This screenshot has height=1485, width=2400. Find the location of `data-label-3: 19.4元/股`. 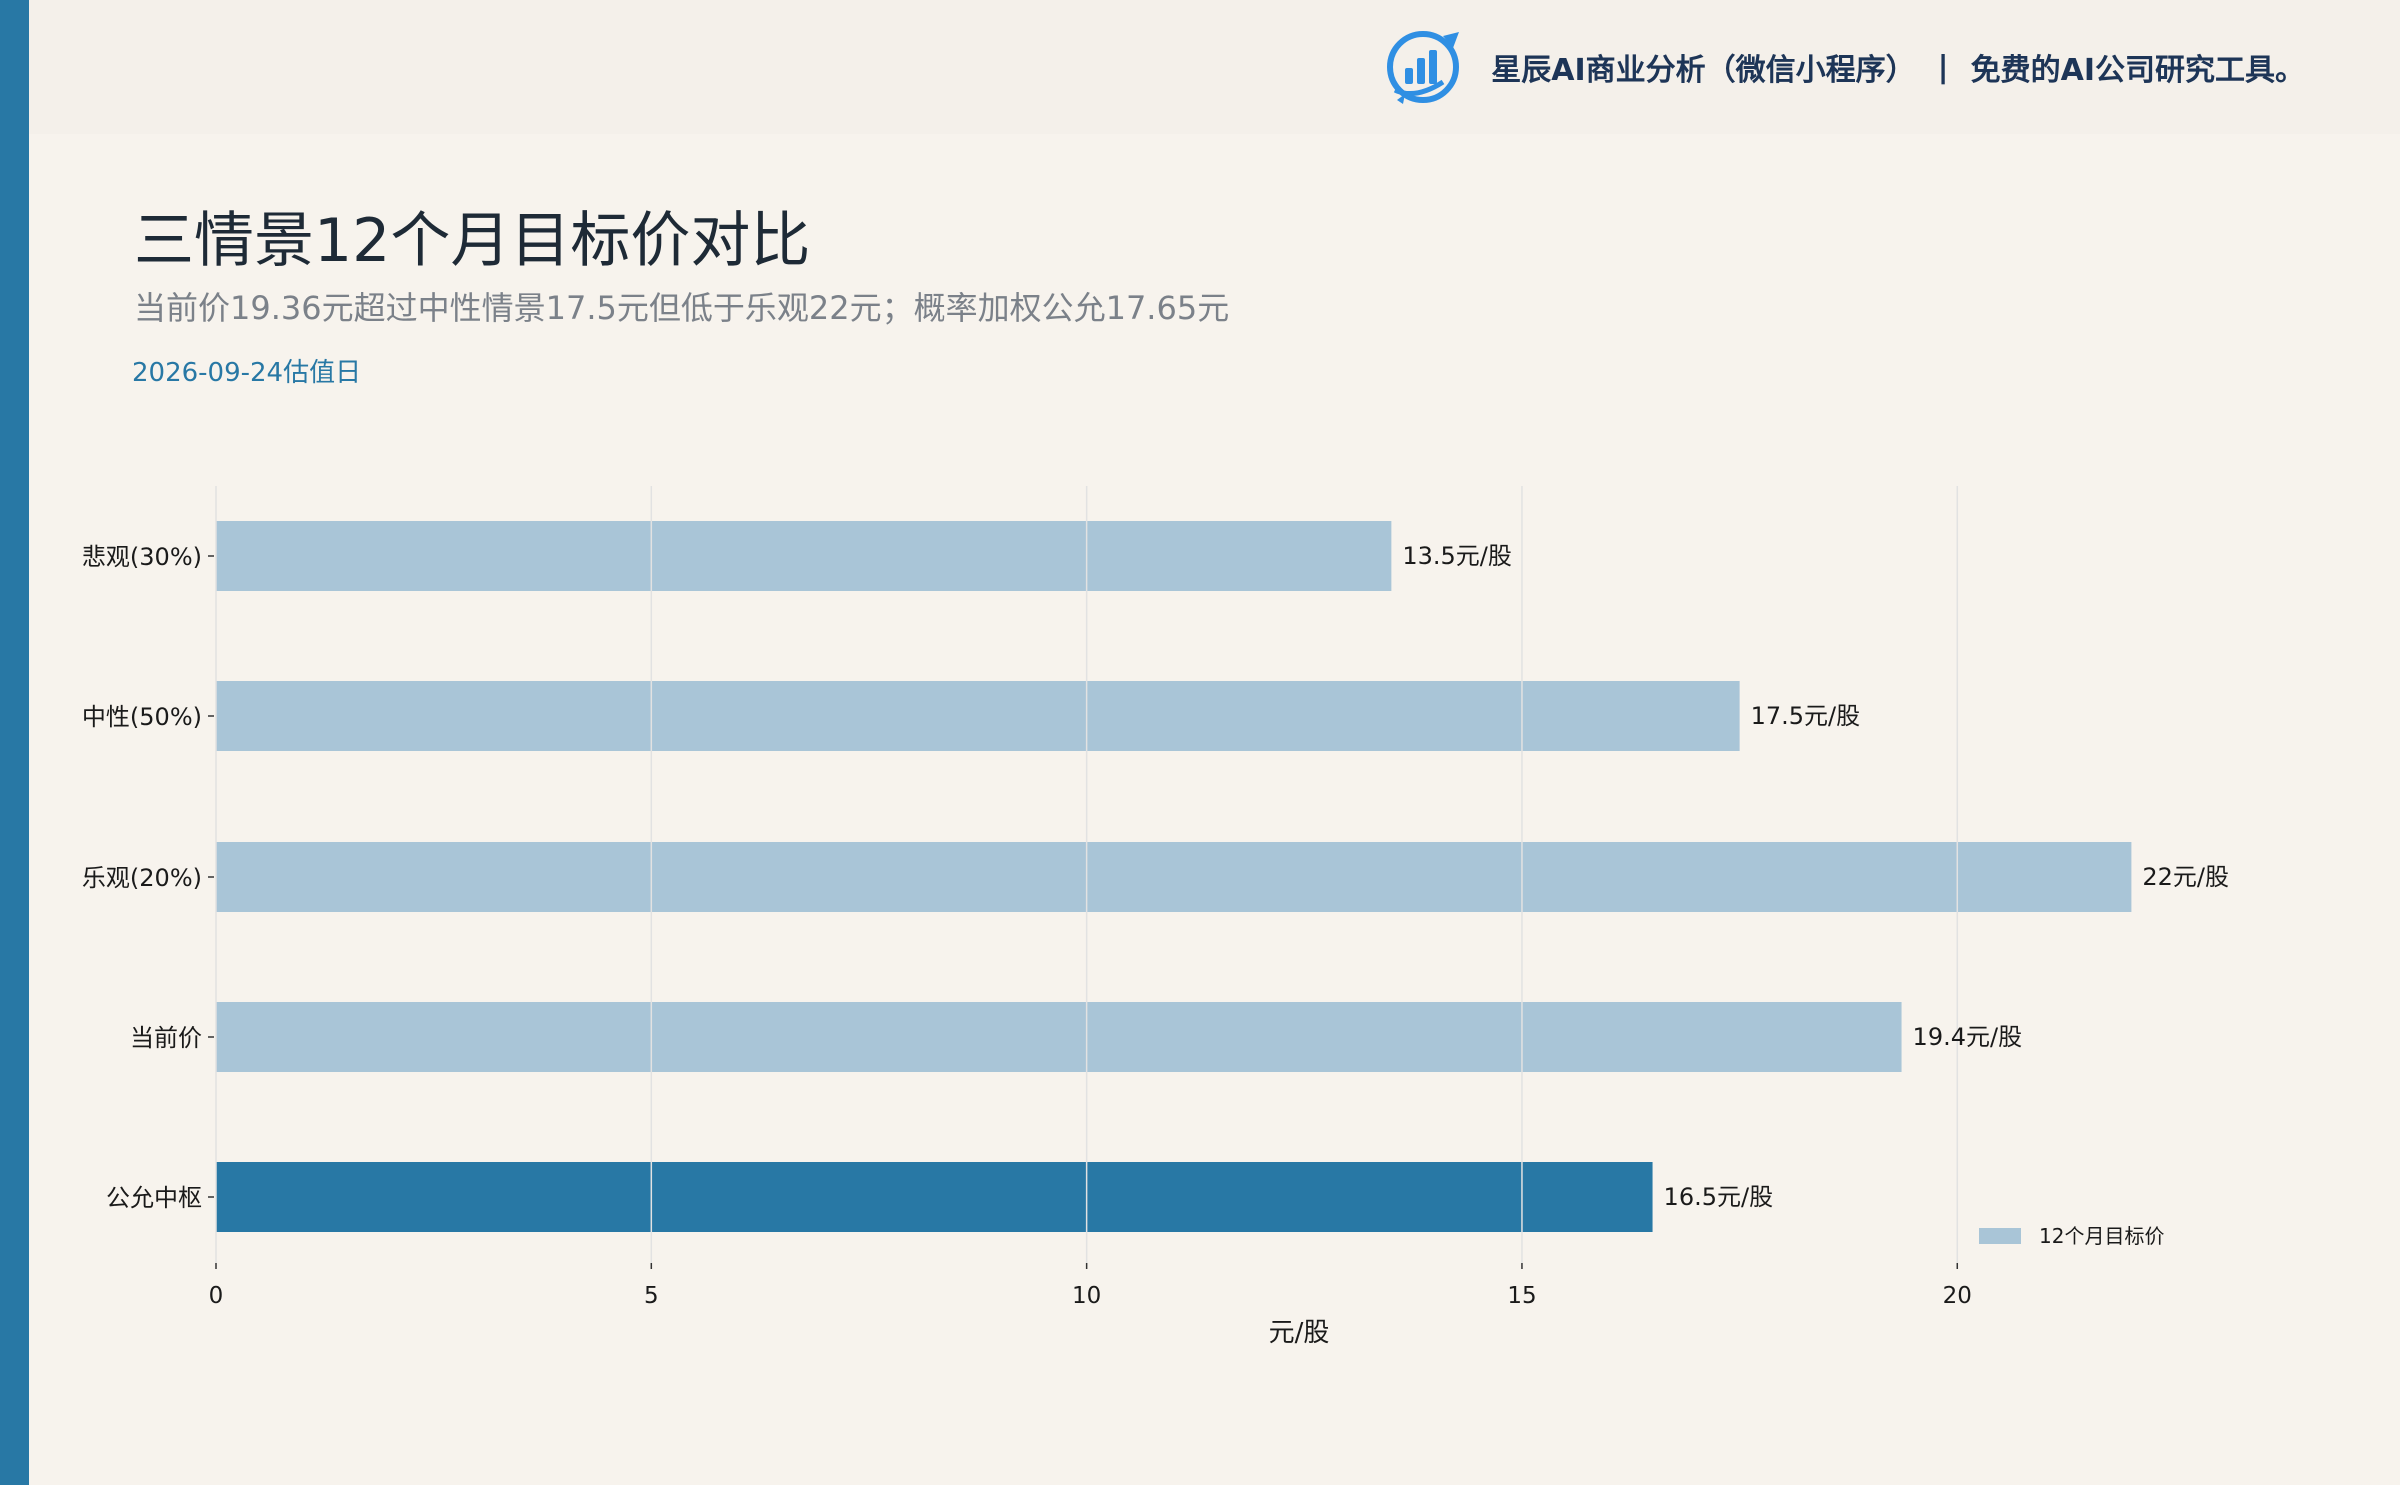

data-label-3: 19.4元/股 is located at coordinates (1968, 1037).